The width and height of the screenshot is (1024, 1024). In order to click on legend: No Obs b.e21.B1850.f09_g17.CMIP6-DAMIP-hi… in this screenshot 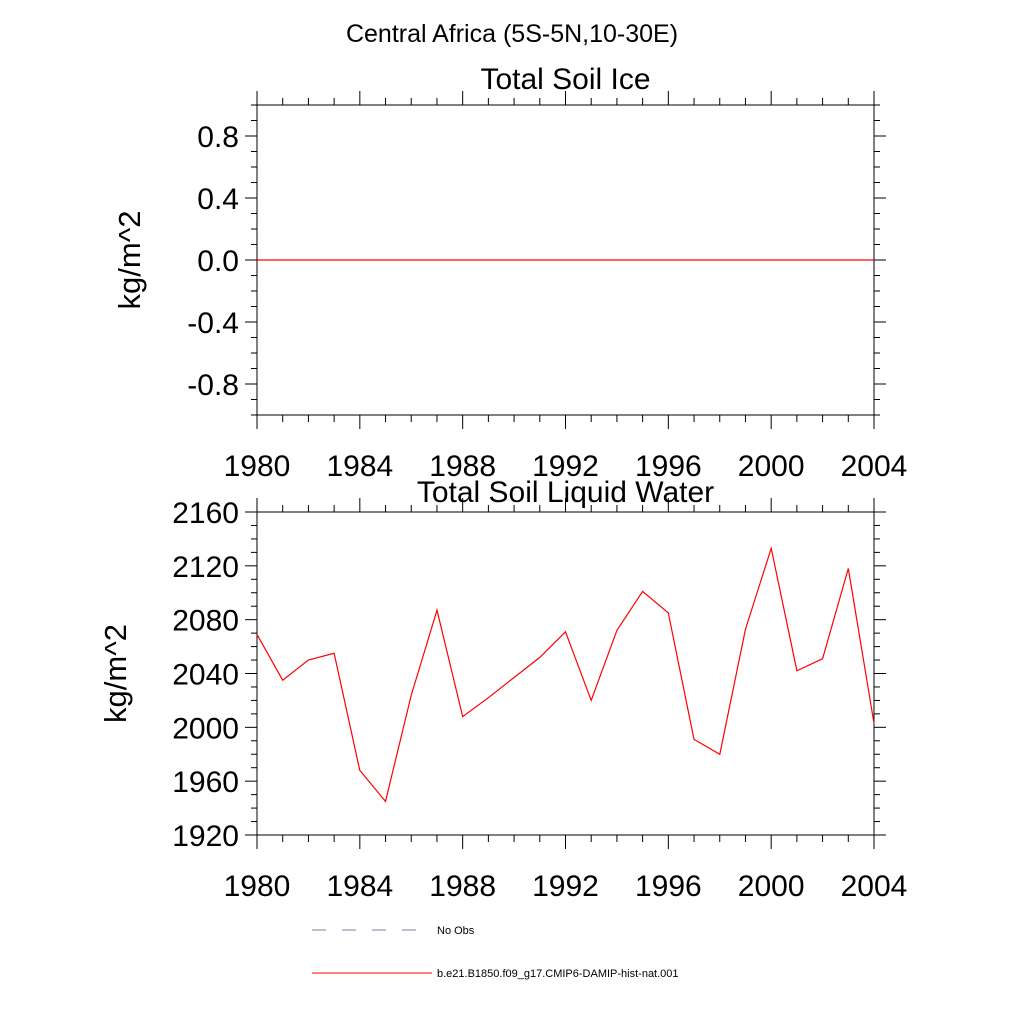, I will do `click(495, 952)`.